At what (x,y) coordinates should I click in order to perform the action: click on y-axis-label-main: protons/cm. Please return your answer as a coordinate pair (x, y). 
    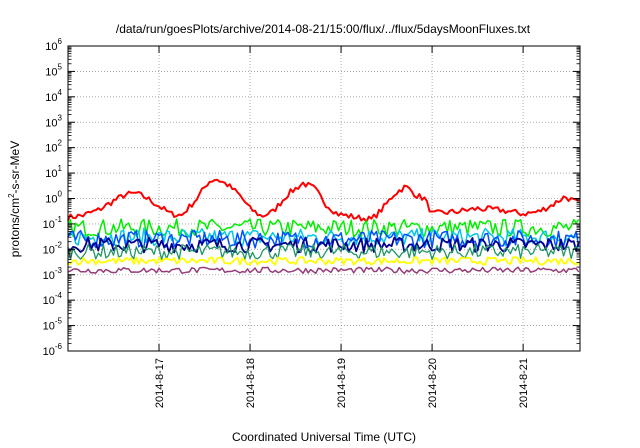
    Looking at the image, I should click on (15, 227).